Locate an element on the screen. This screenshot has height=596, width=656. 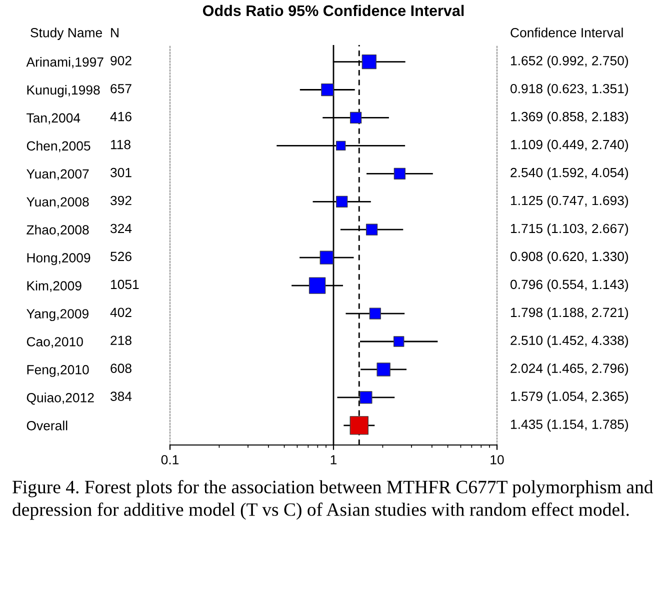
data-label: 1.369 (0.858, 2.183) is located at coordinates (569, 118).